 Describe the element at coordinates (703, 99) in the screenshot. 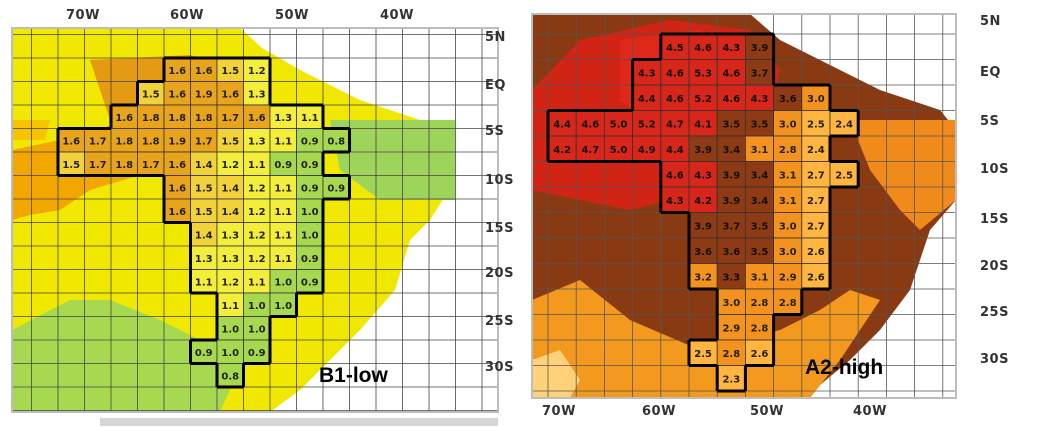

I see `grid-cell-value: 5.2` at that location.